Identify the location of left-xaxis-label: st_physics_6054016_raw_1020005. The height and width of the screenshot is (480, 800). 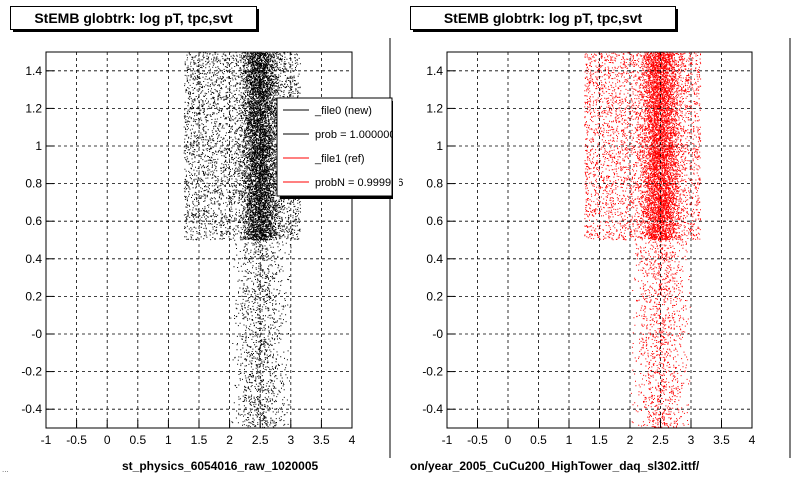
(220, 466).